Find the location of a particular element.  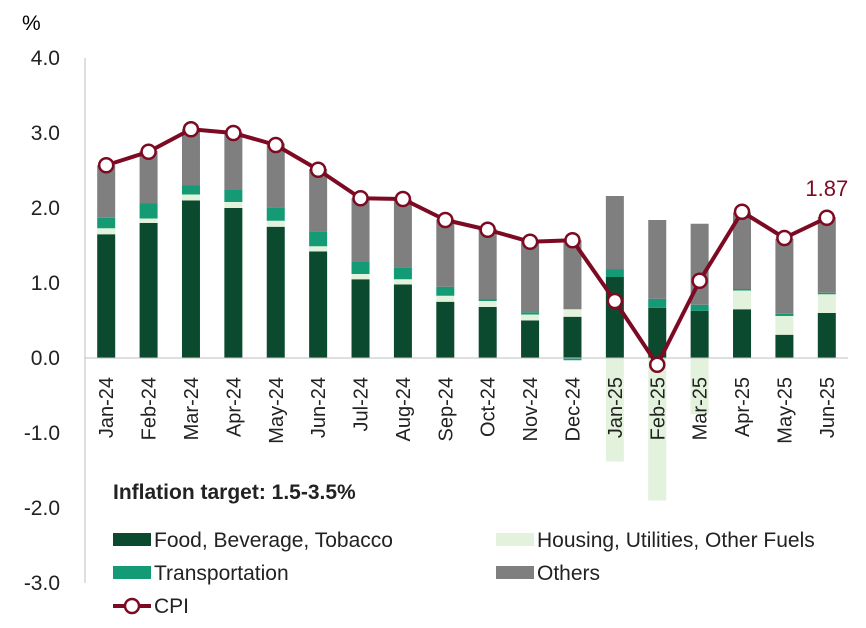

y-tick-label: 1.0 is located at coordinates (45, 283).